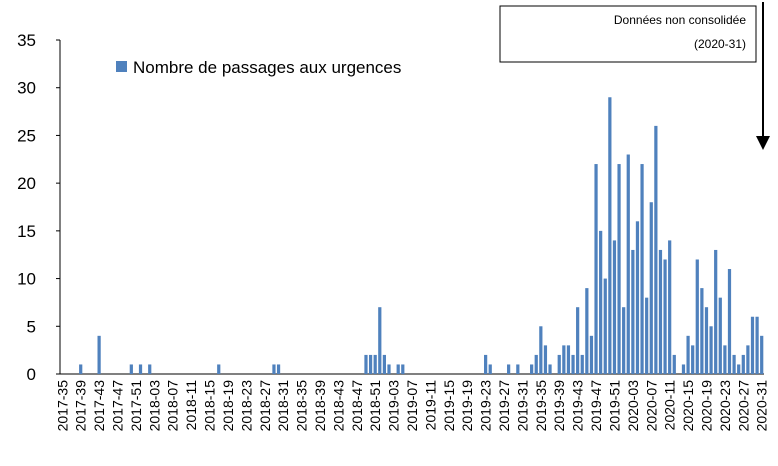 This screenshot has height=466, width=778. Describe the element at coordinates (725, 406) in the screenshot. I see `x-tick-label: 2020-23` at that location.